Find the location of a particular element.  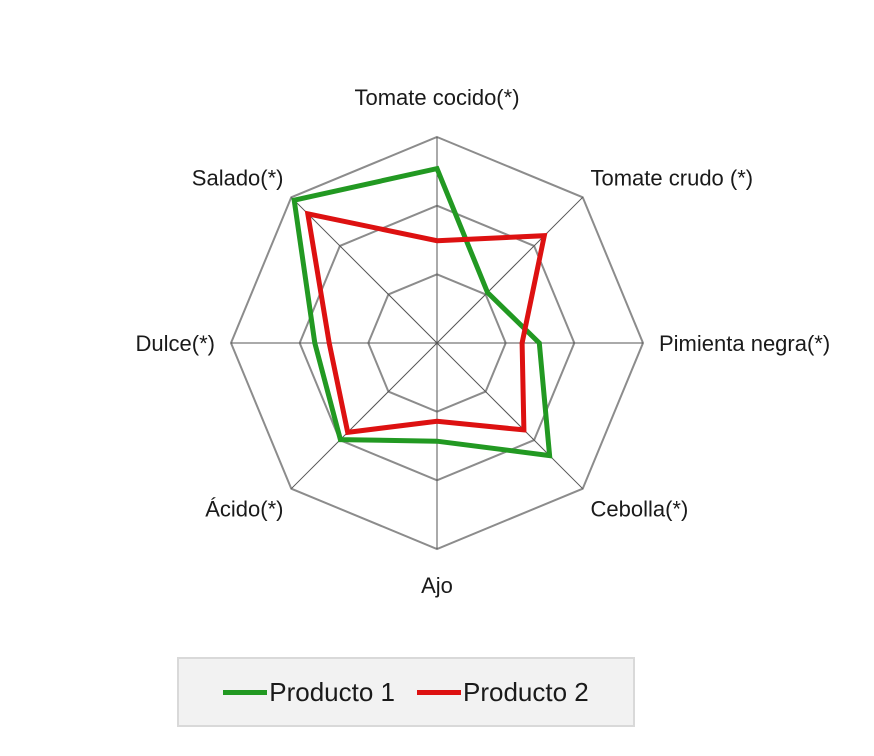

legend-label-producto-1: Producto 1 is located at coordinates (332, 691).